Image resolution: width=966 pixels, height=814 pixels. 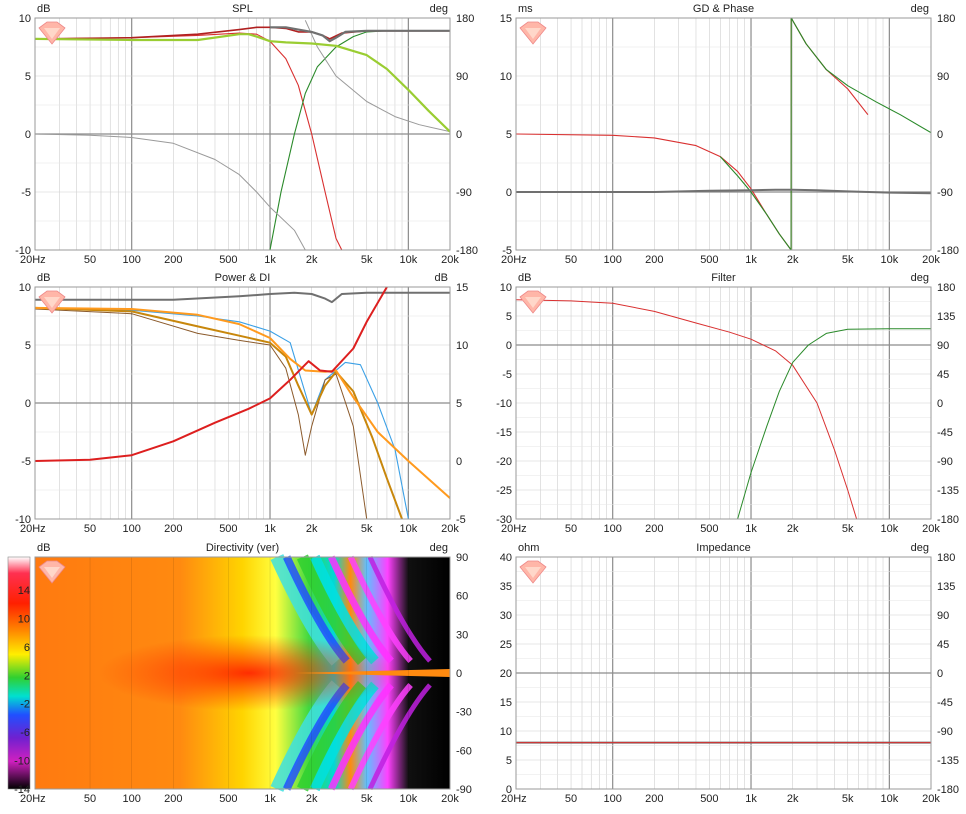 What do you see at coordinates (19, 676) in the screenshot?
I see `colorbar: 14 10 6 2 -2 -6 -10 -14` at bounding box center [19, 676].